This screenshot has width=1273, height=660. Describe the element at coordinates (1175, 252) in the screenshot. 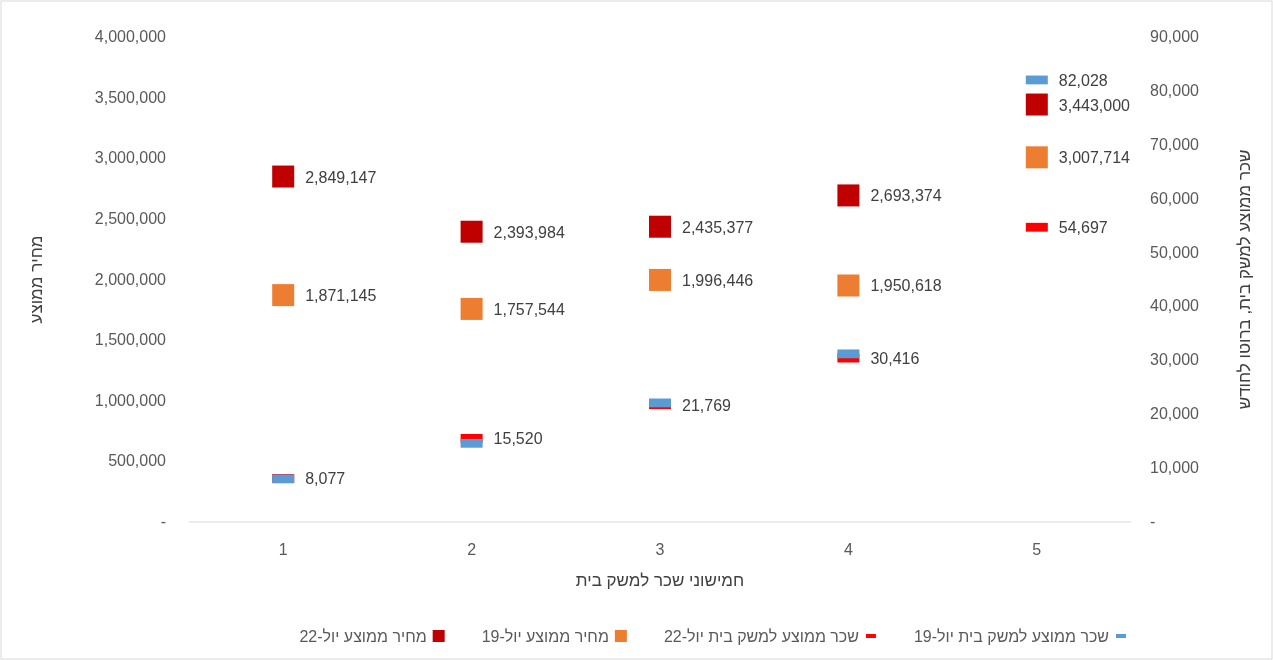

I see `y2-tick-label: 50,000` at that location.